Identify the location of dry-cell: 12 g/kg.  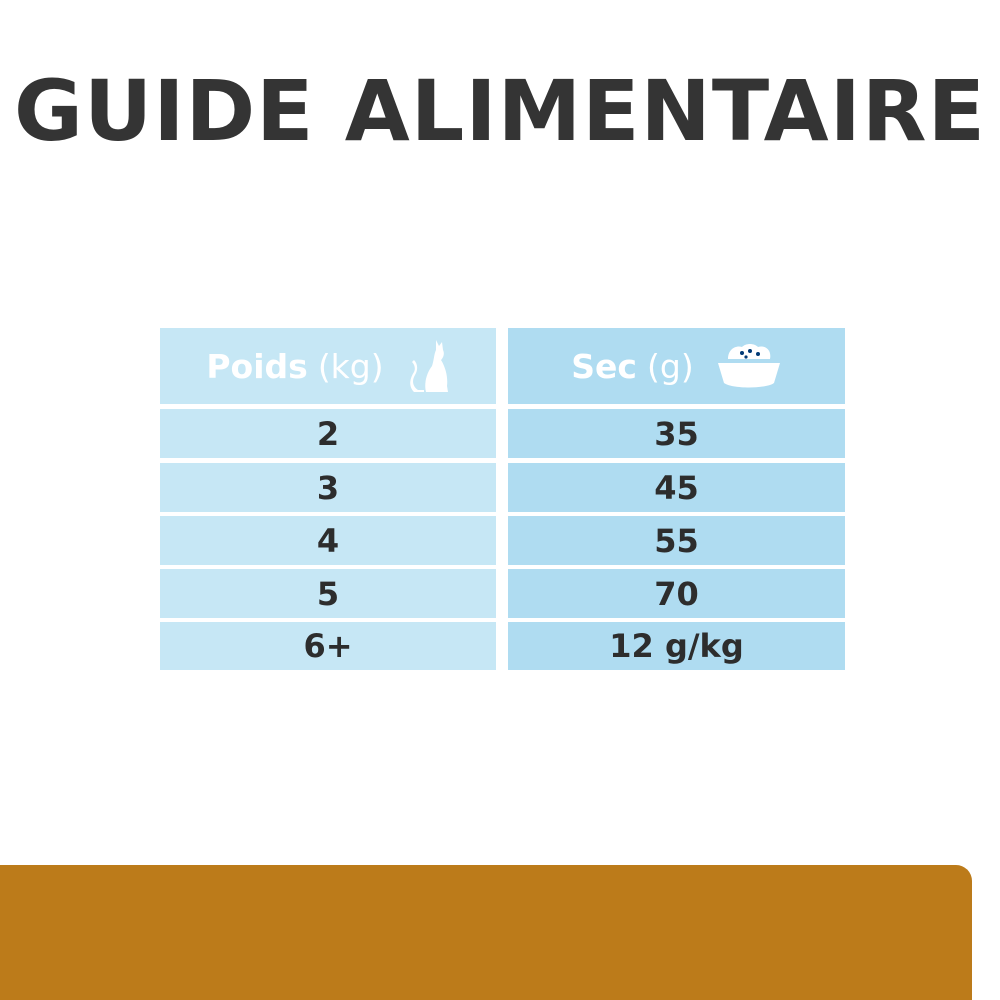
(676, 646).